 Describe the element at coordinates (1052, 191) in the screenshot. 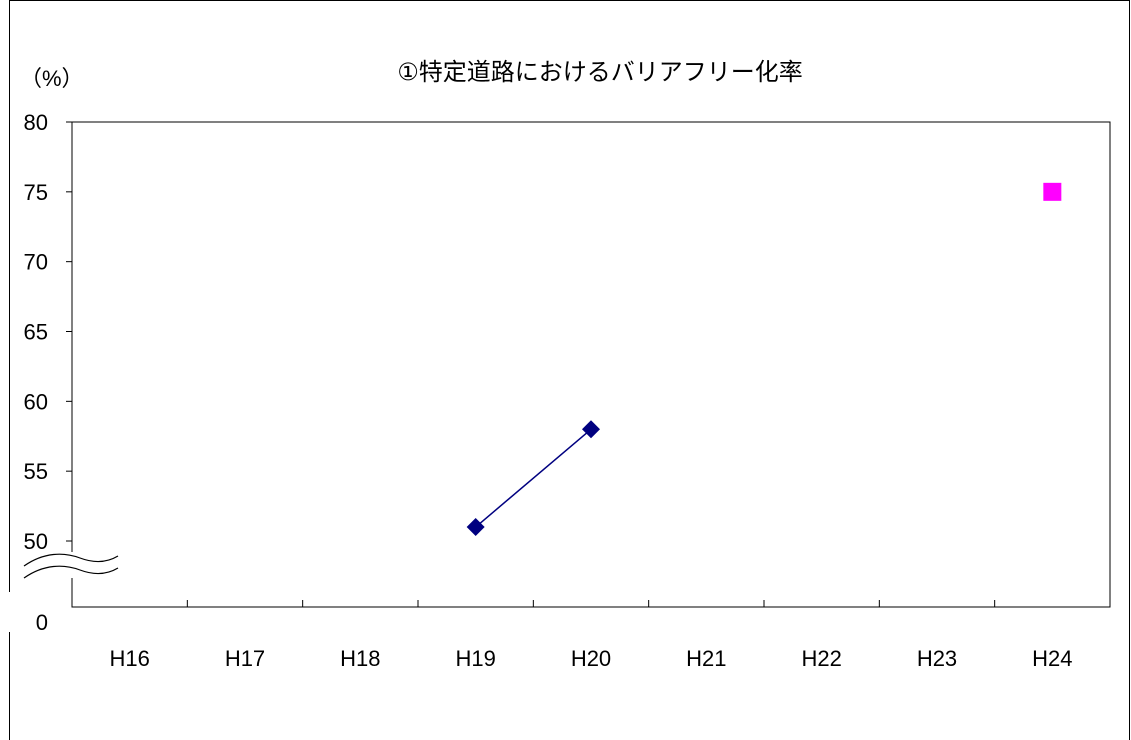

I see `data-point-square` at that location.